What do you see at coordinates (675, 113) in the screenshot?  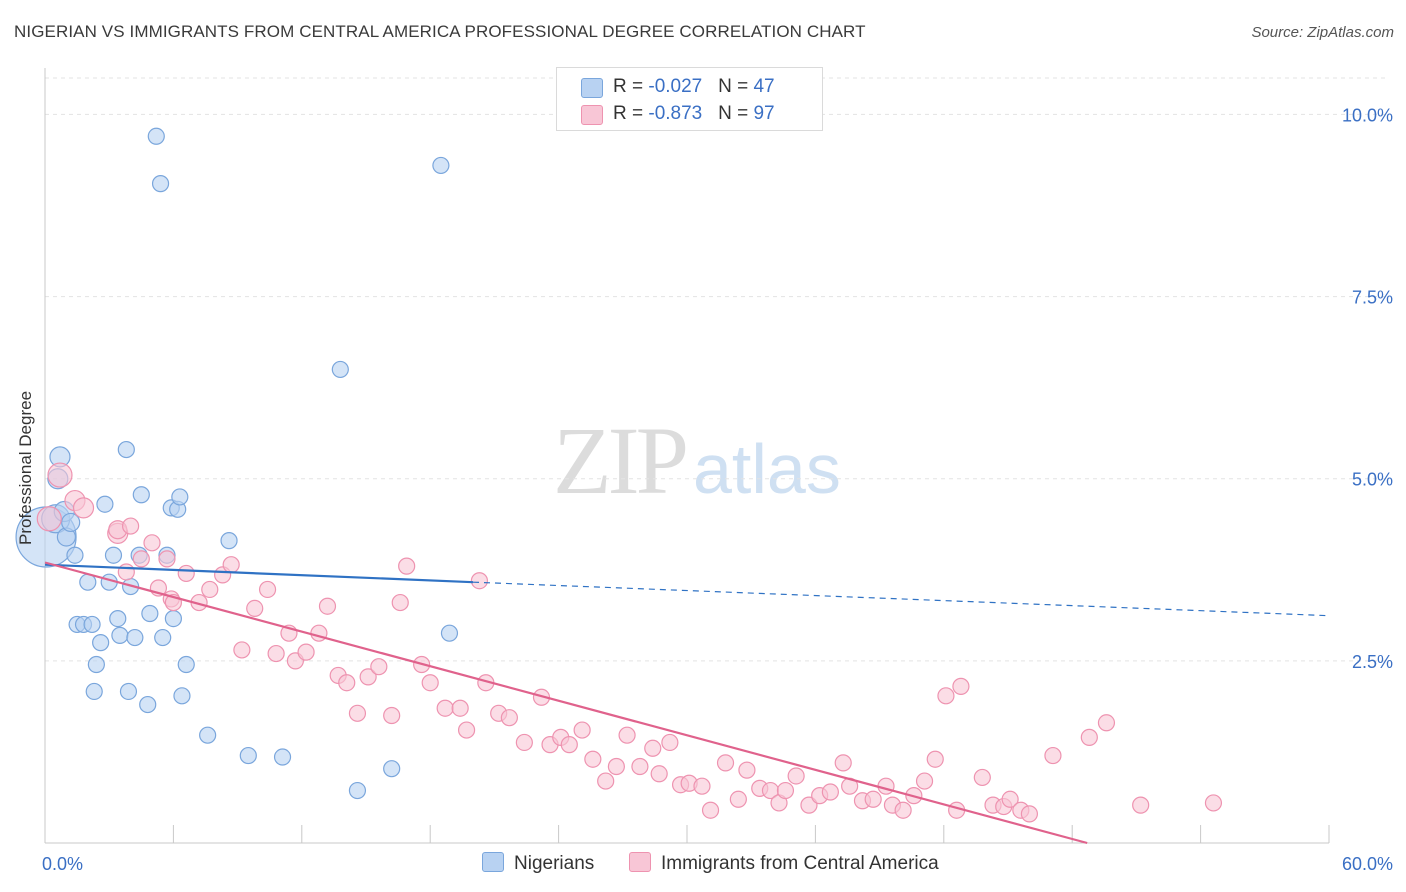 I see `legend-r-value: -0.873` at bounding box center [675, 113].